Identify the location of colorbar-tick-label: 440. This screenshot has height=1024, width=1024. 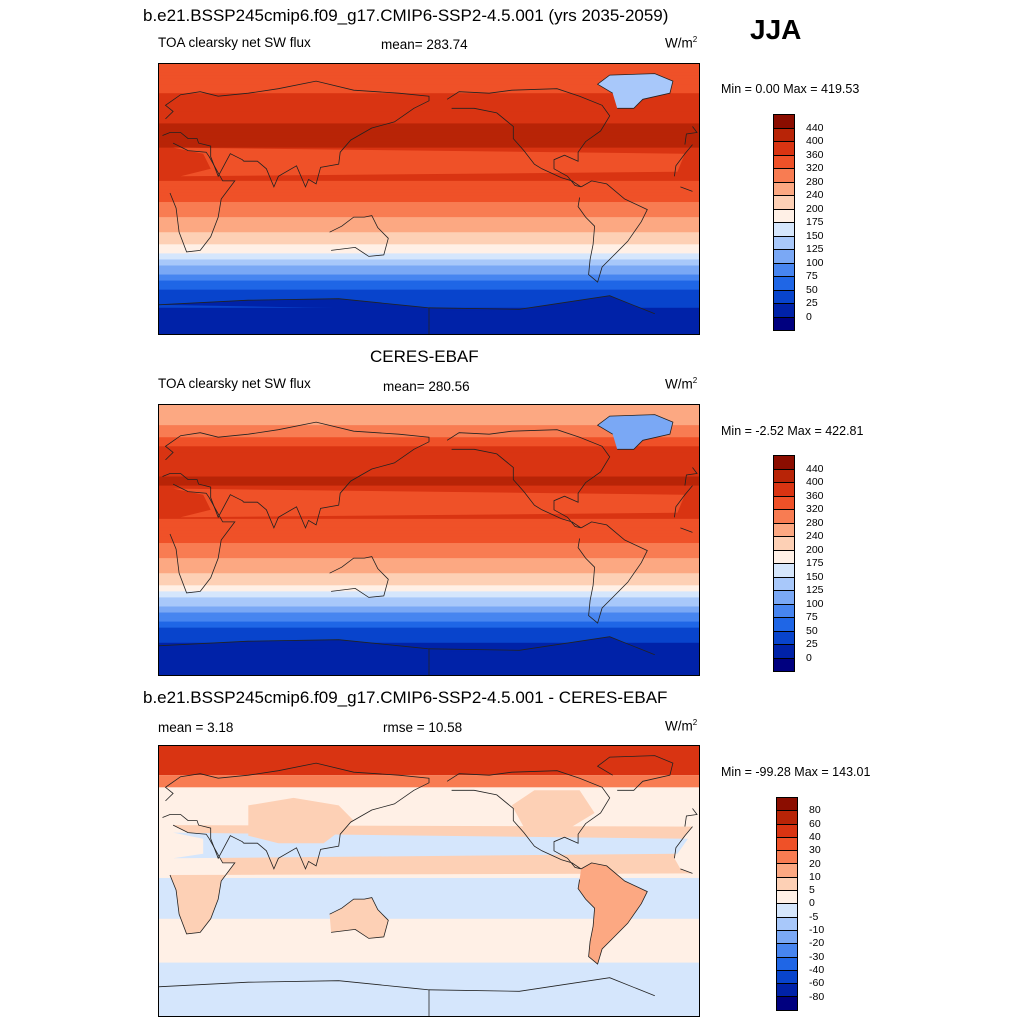
(815, 127).